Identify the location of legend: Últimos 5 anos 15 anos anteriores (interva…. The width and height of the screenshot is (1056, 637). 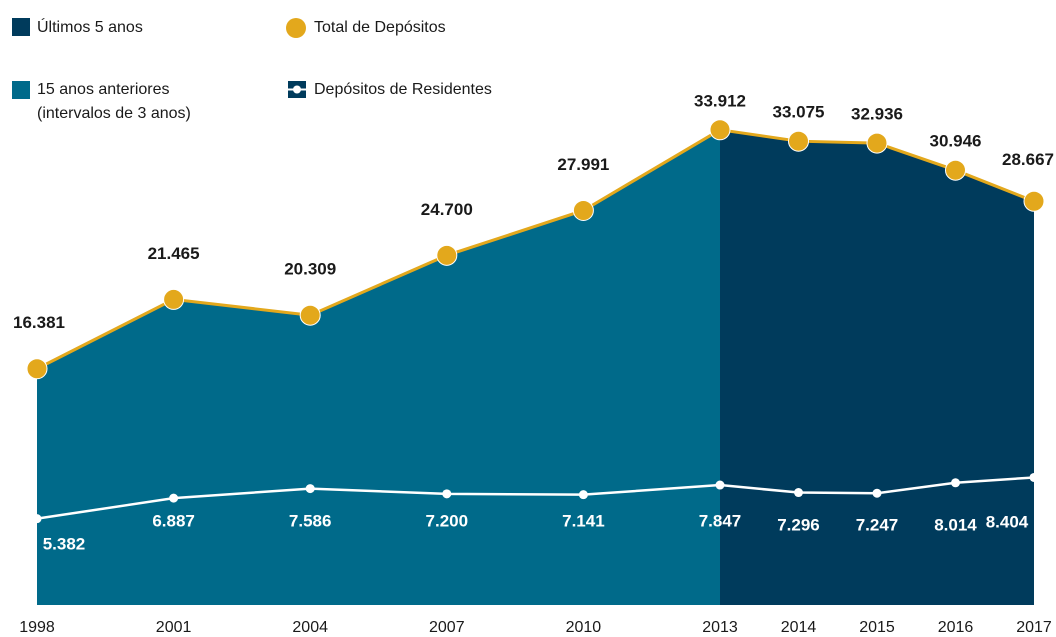
(252, 69).